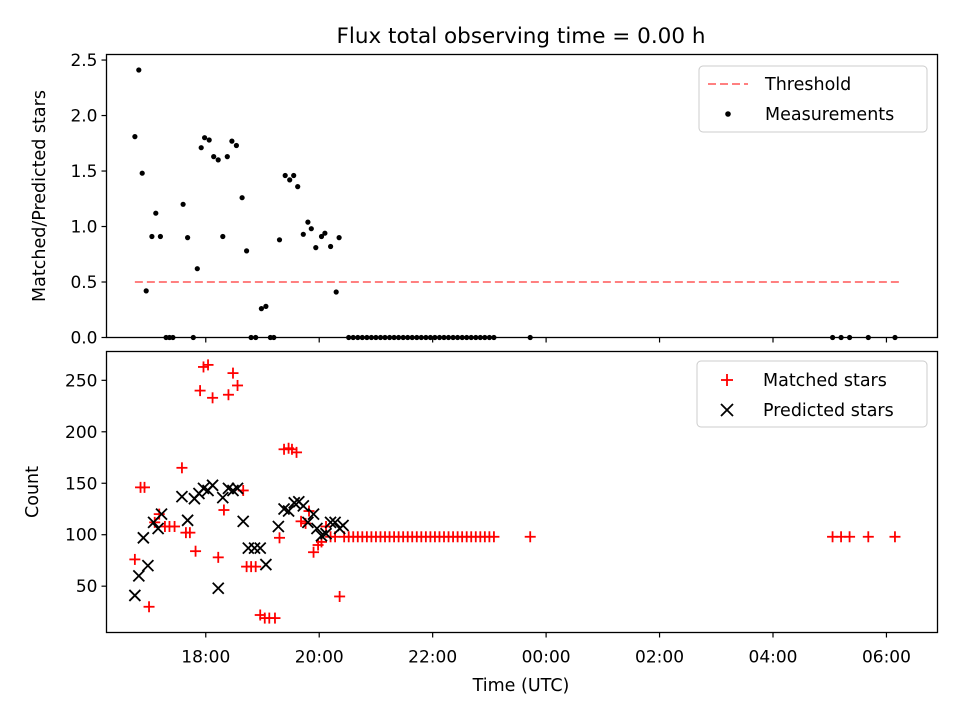 The image size is (960, 720). Describe the element at coordinates (33, 492) in the screenshot. I see `star-count-y-axis-label: Count` at that location.